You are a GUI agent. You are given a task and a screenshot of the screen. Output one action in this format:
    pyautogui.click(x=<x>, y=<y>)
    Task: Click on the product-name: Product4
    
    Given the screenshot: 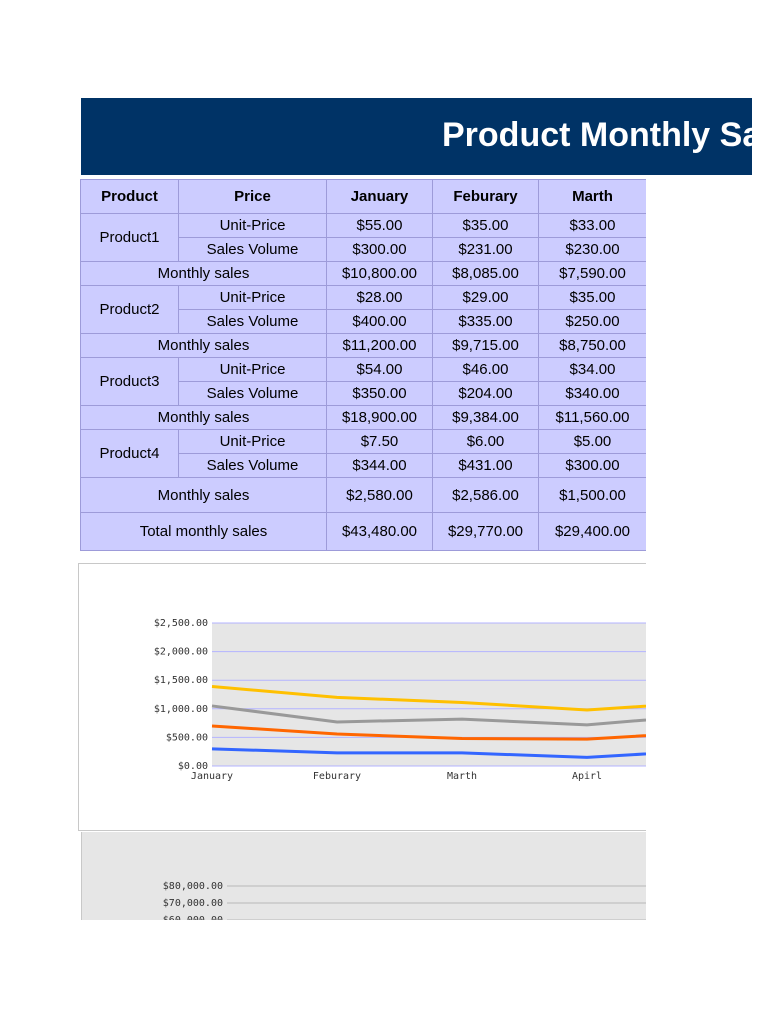 What is the action you would take?
    pyautogui.click(x=129, y=453)
    